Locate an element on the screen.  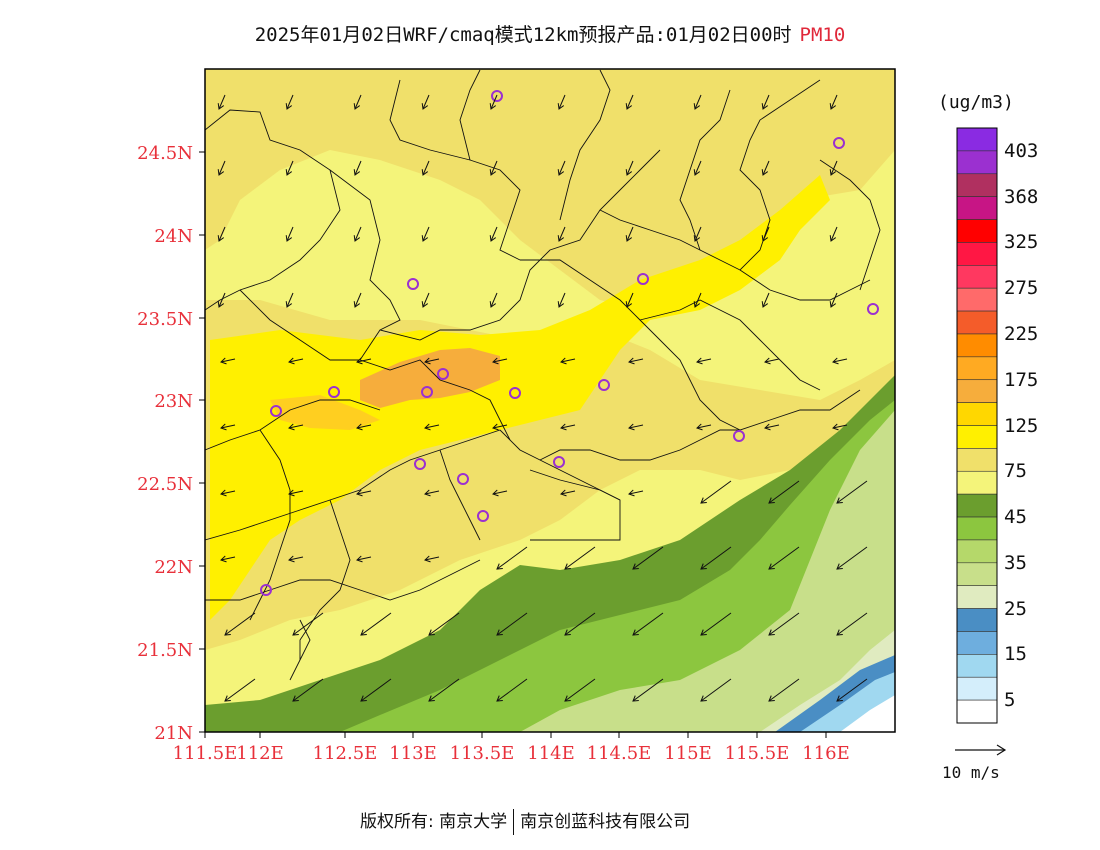
lon-tick-label: 115.5E is located at coordinates (757, 753).